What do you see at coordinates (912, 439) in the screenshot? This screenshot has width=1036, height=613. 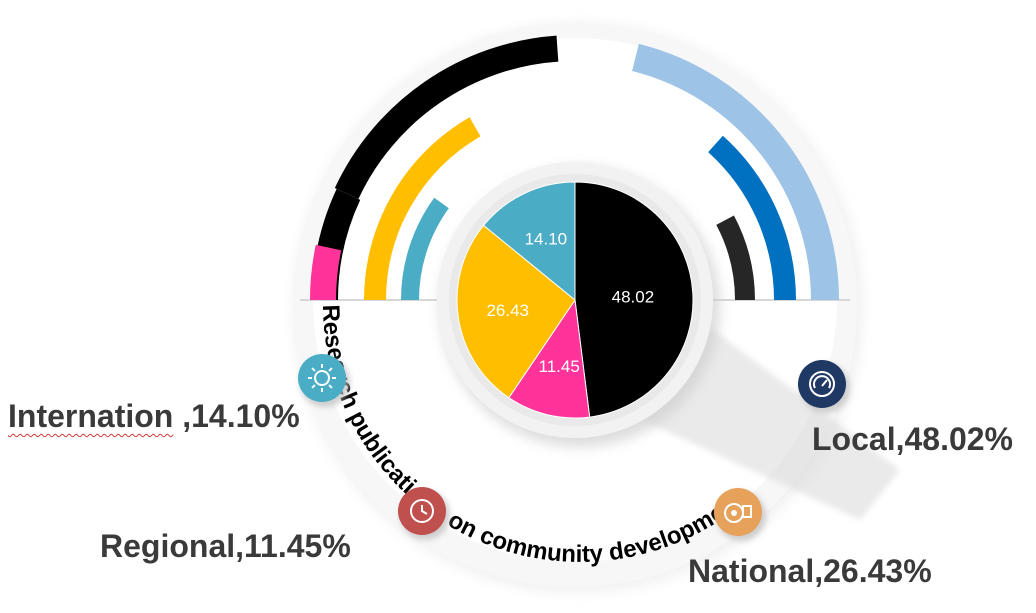 I see `legend-label-local: Local,48.02%` at bounding box center [912, 439].